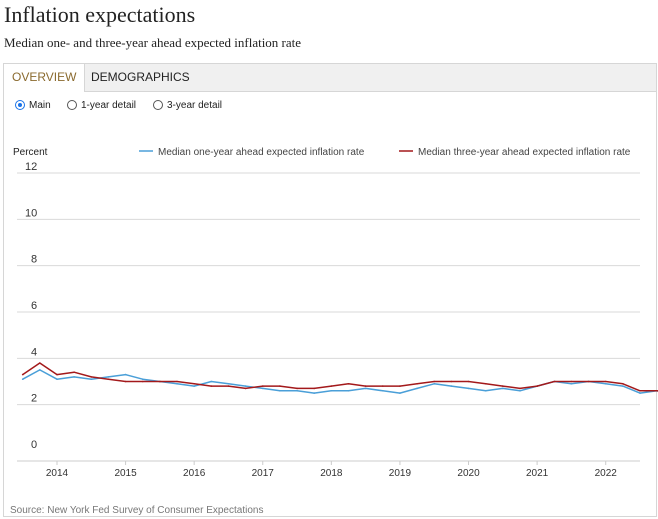 The height and width of the screenshot is (519, 658). I want to click on tab-demographics: DEMOGRAPHICS, so click(140, 77).